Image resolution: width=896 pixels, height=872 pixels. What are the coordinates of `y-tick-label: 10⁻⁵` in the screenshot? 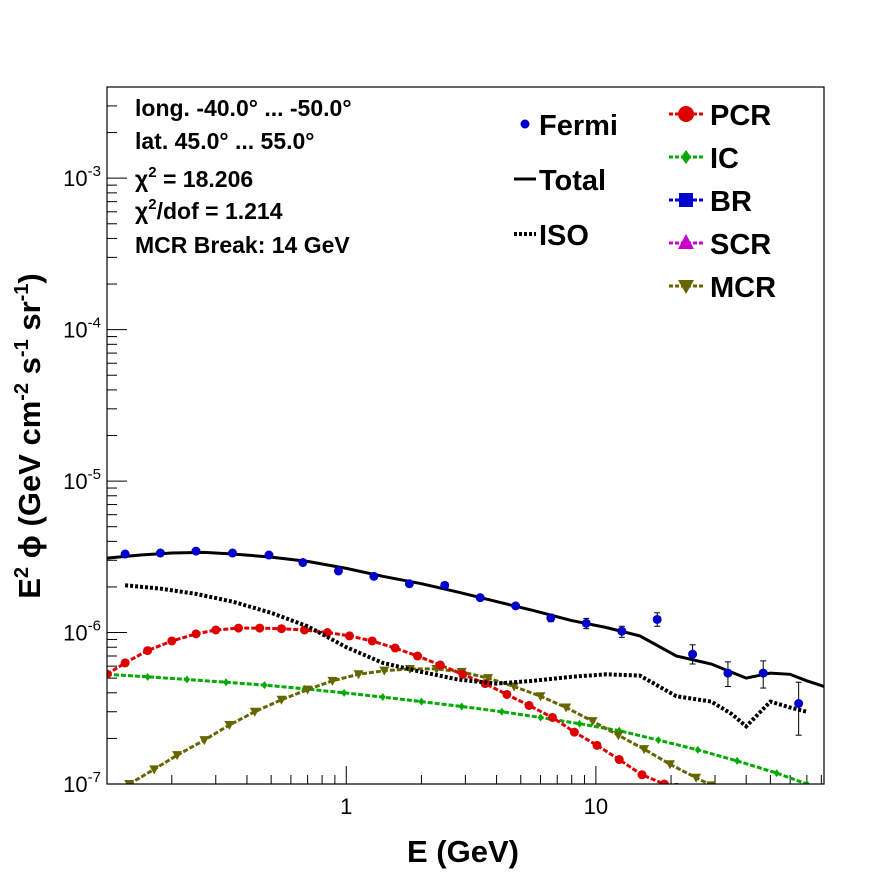 It's located at (82, 480).